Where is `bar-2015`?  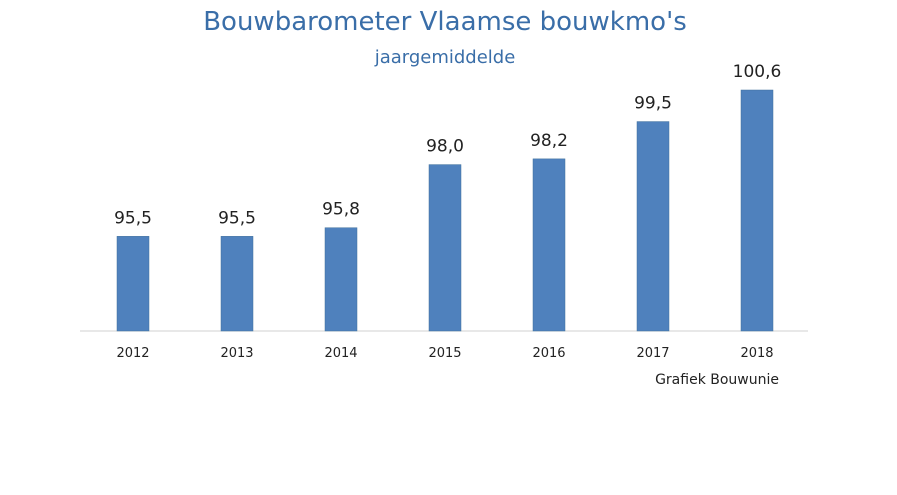 bar-2015 is located at coordinates (445, 248).